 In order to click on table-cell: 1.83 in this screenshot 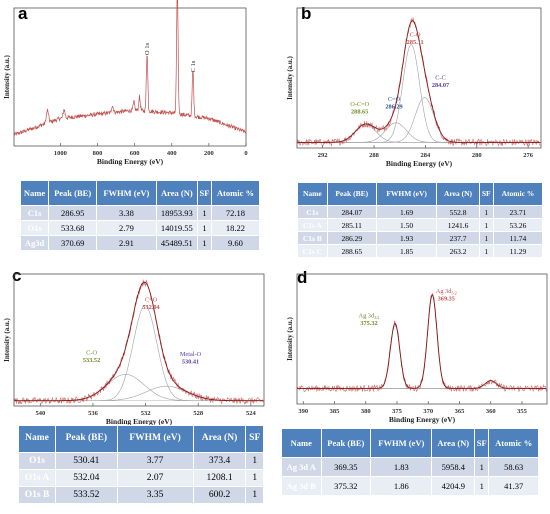, I will do `click(401, 467)`.